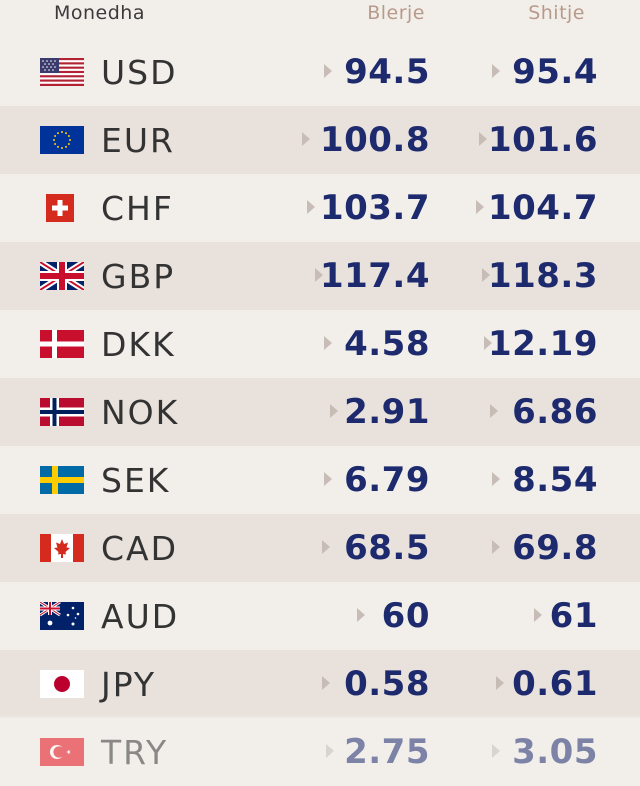 This screenshot has height=786, width=640. I want to click on ch-flag-icon, so click(62, 208).